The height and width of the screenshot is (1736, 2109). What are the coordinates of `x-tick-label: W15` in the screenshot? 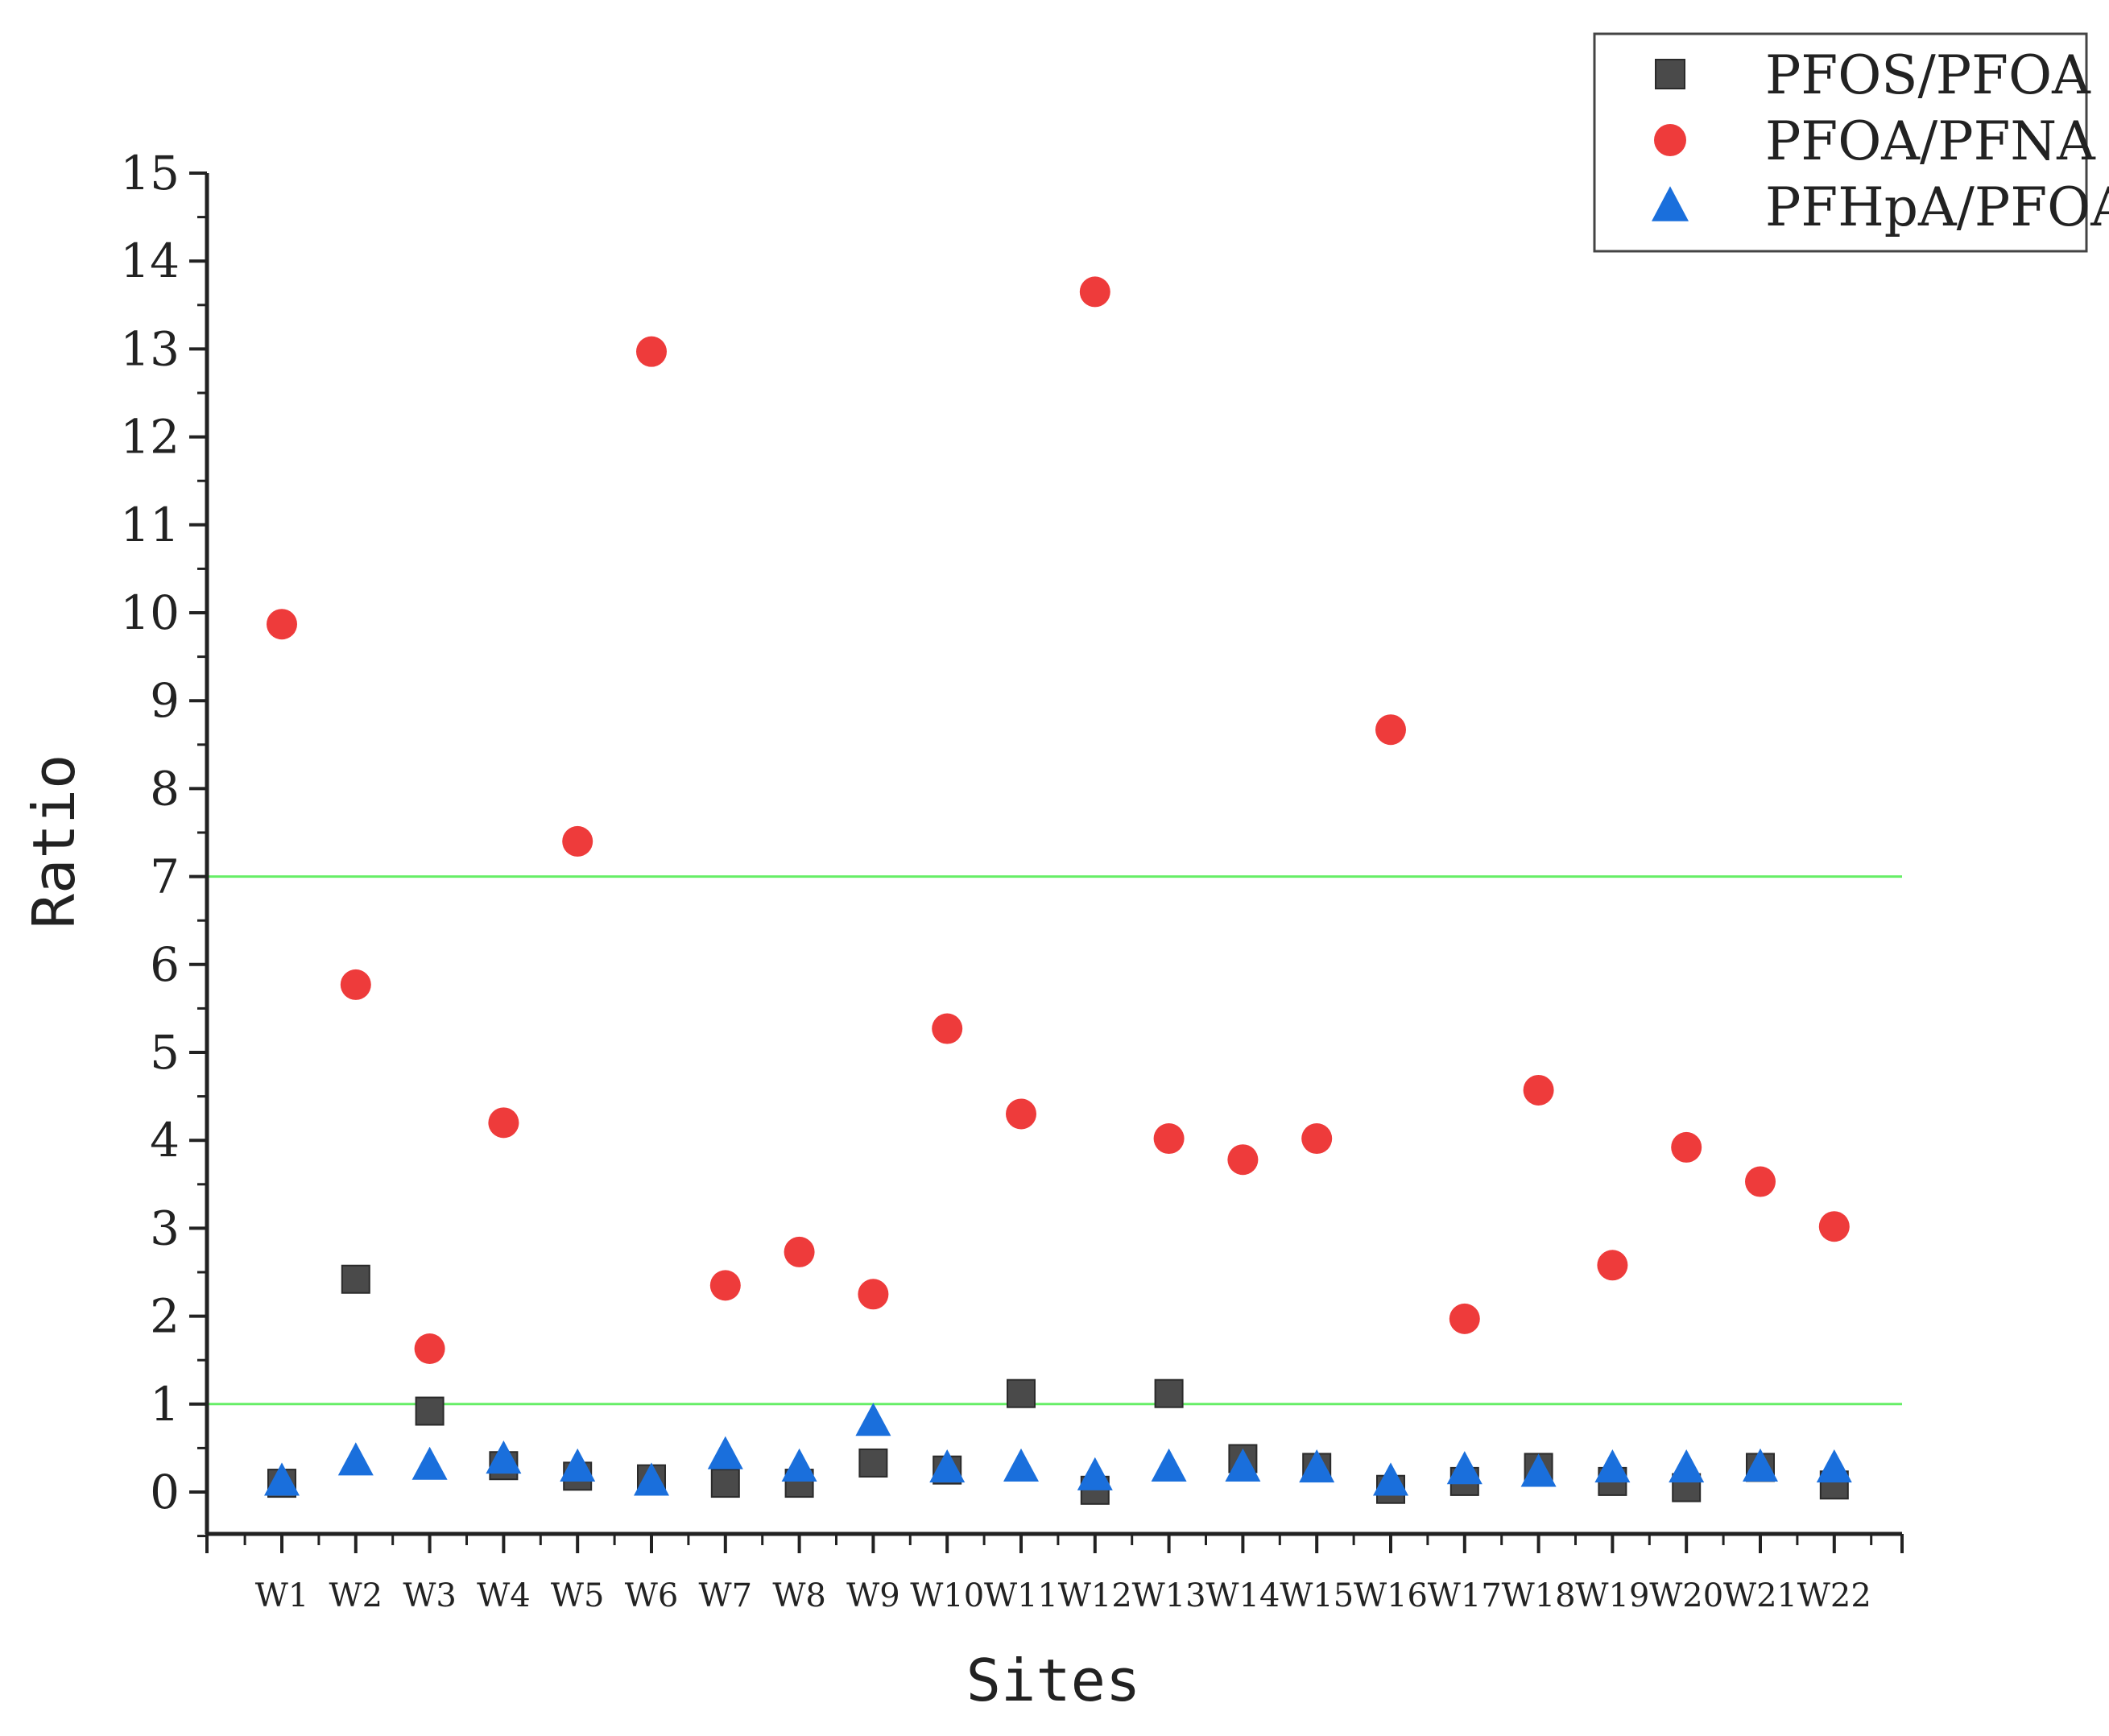 It's located at (1317, 1595).